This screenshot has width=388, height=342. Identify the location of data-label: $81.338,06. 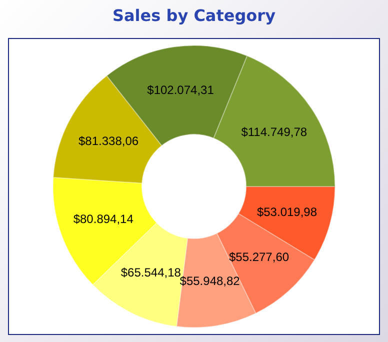
(108, 141).